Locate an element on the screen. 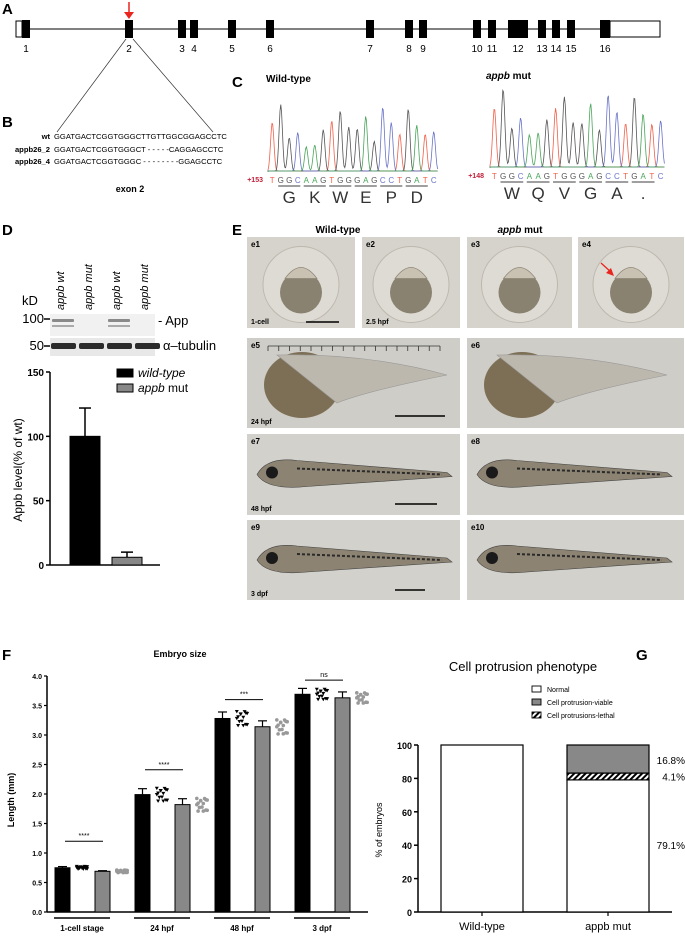 The image size is (685, 936). embryo-tile-e8: e8 is located at coordinates (575, 474).